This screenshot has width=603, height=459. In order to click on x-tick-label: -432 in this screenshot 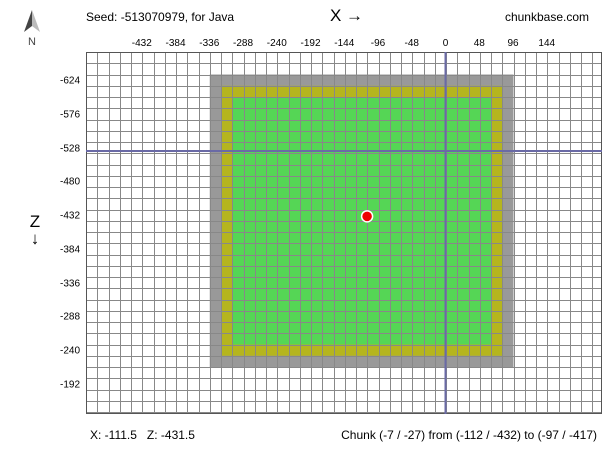, I will do `click(141, 43)`.